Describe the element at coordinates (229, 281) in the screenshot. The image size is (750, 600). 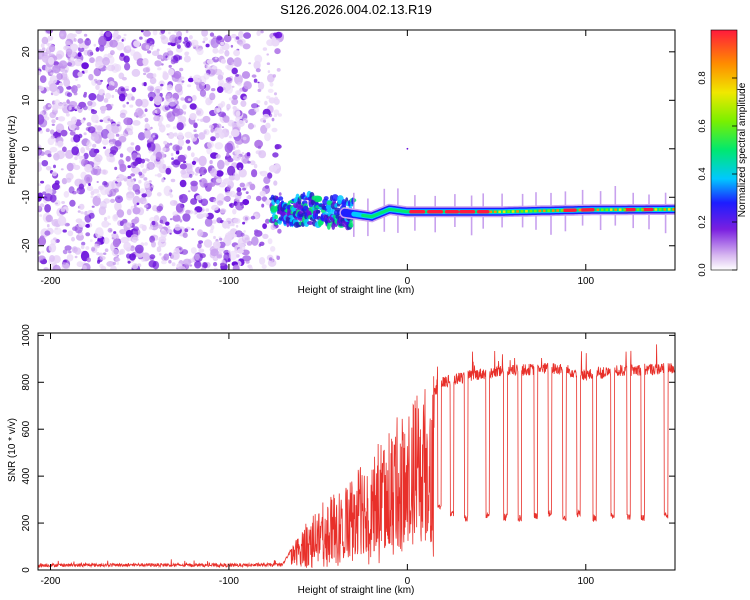
I see `x-tick-label: -100` at that location.